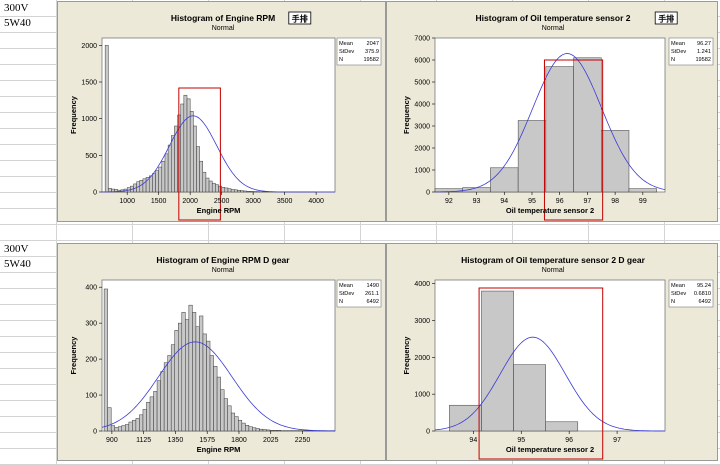  Describe the element at coordinates (285, 201) in the screenshot. I see `x-tick-label: 3500` at that location.